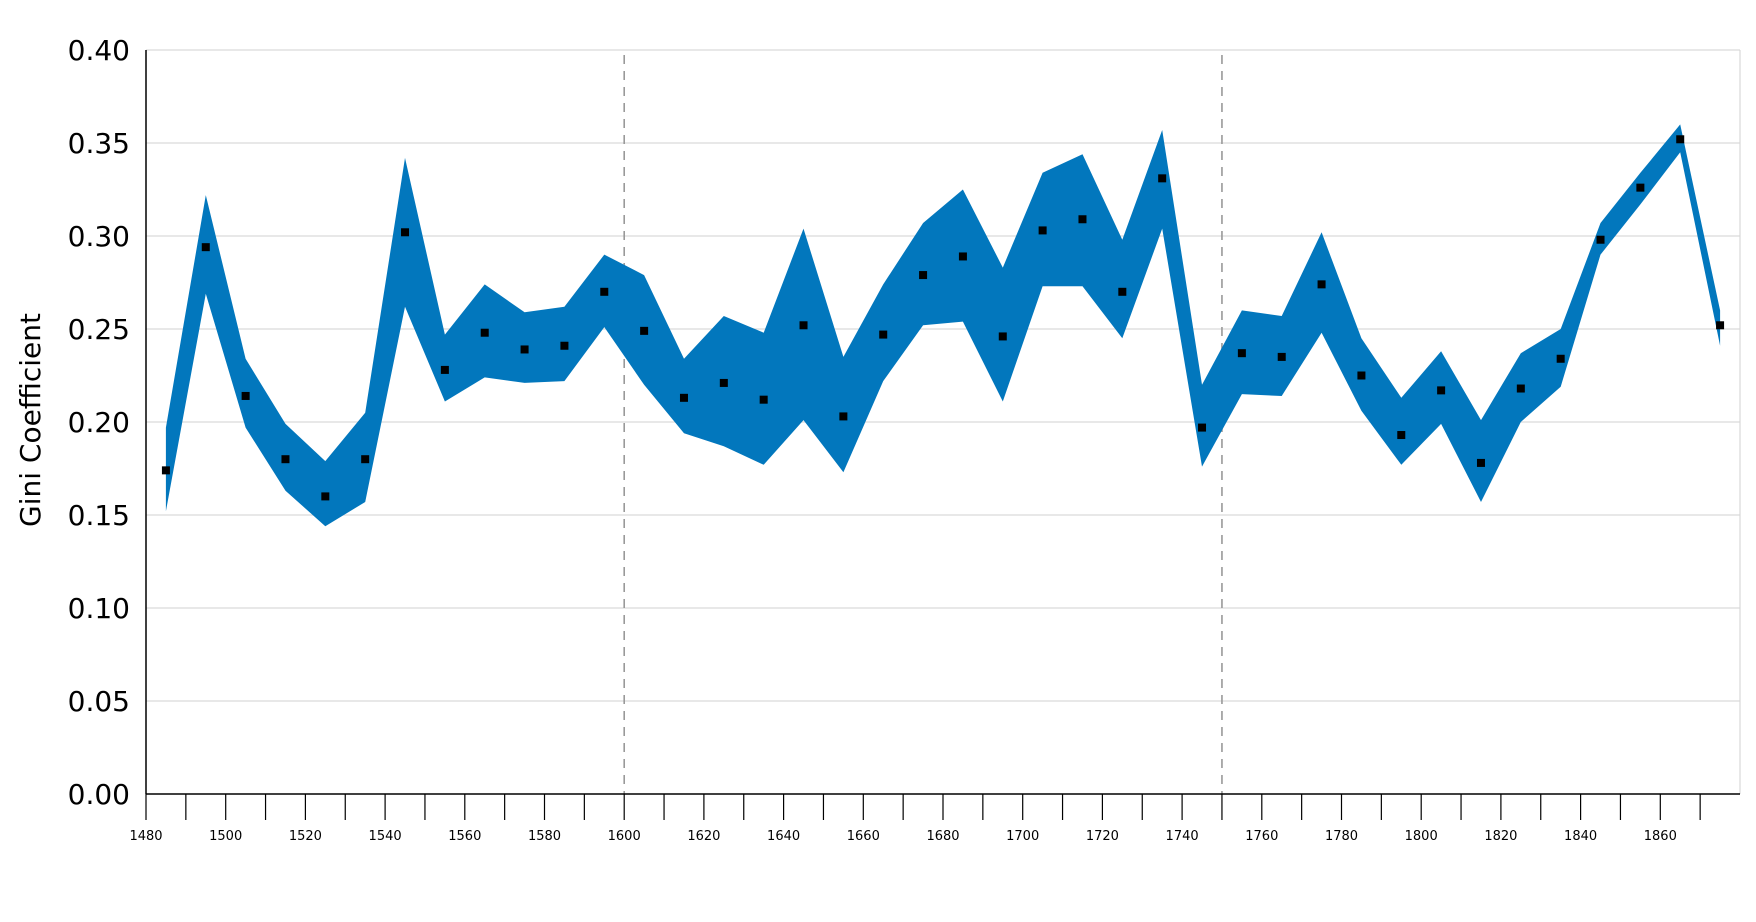 The image size is (1756, 922). What do you see at coordinates (99, 608) in the screenshot?
I see `y-tick-label: 0.10` at bounding box center [99, 608].